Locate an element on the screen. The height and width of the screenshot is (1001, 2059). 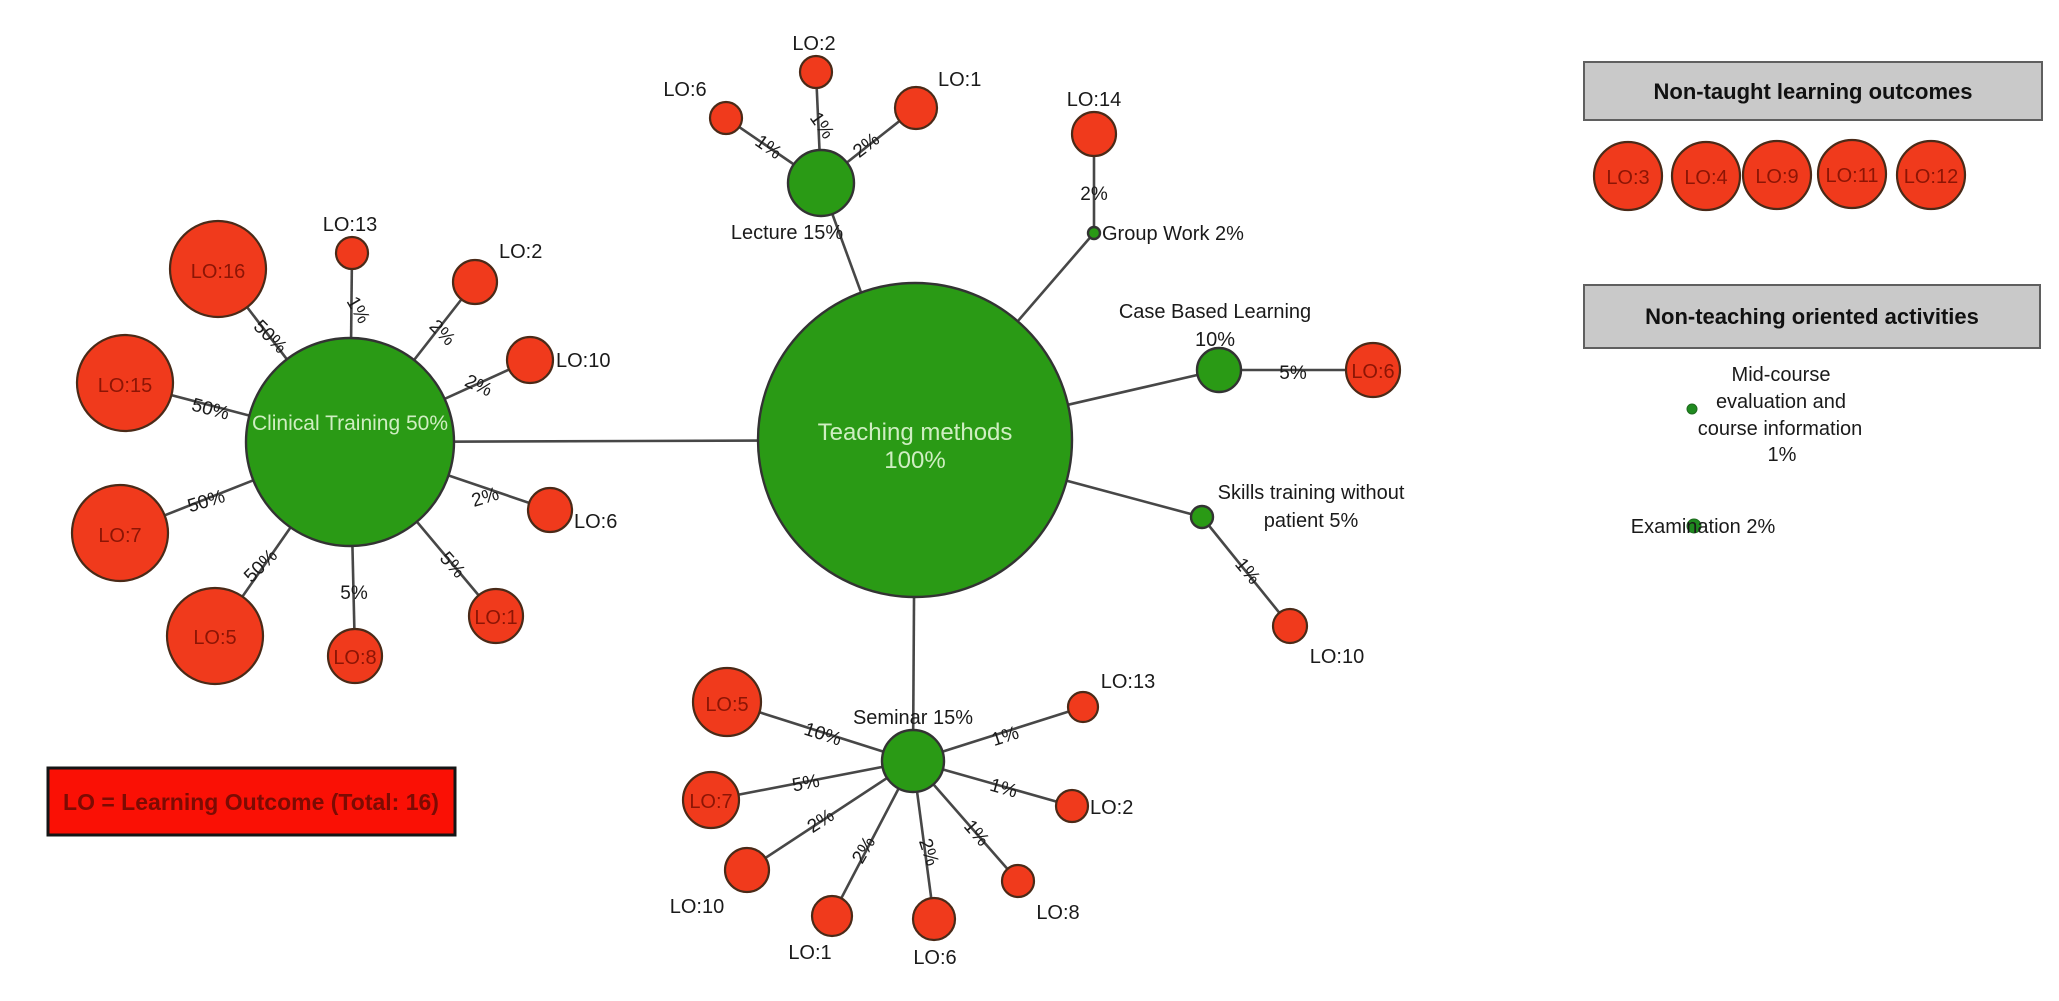
node-clinical-lo13 is located at coordinates (352, 253).